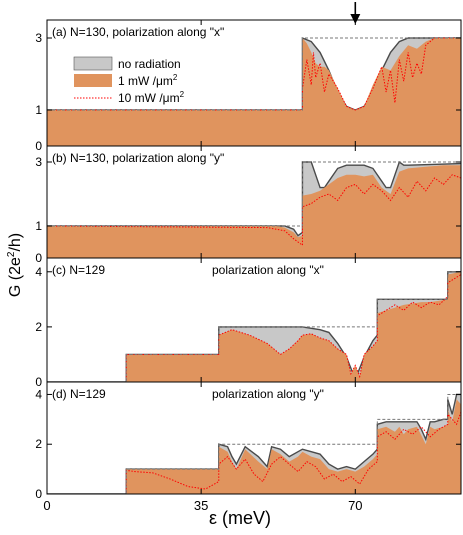  What do you see at coordinates (151, 97) in the screenshot?
I see `legend-label-10mw: 10 mW /μm2` at bounding box center [151, 97].